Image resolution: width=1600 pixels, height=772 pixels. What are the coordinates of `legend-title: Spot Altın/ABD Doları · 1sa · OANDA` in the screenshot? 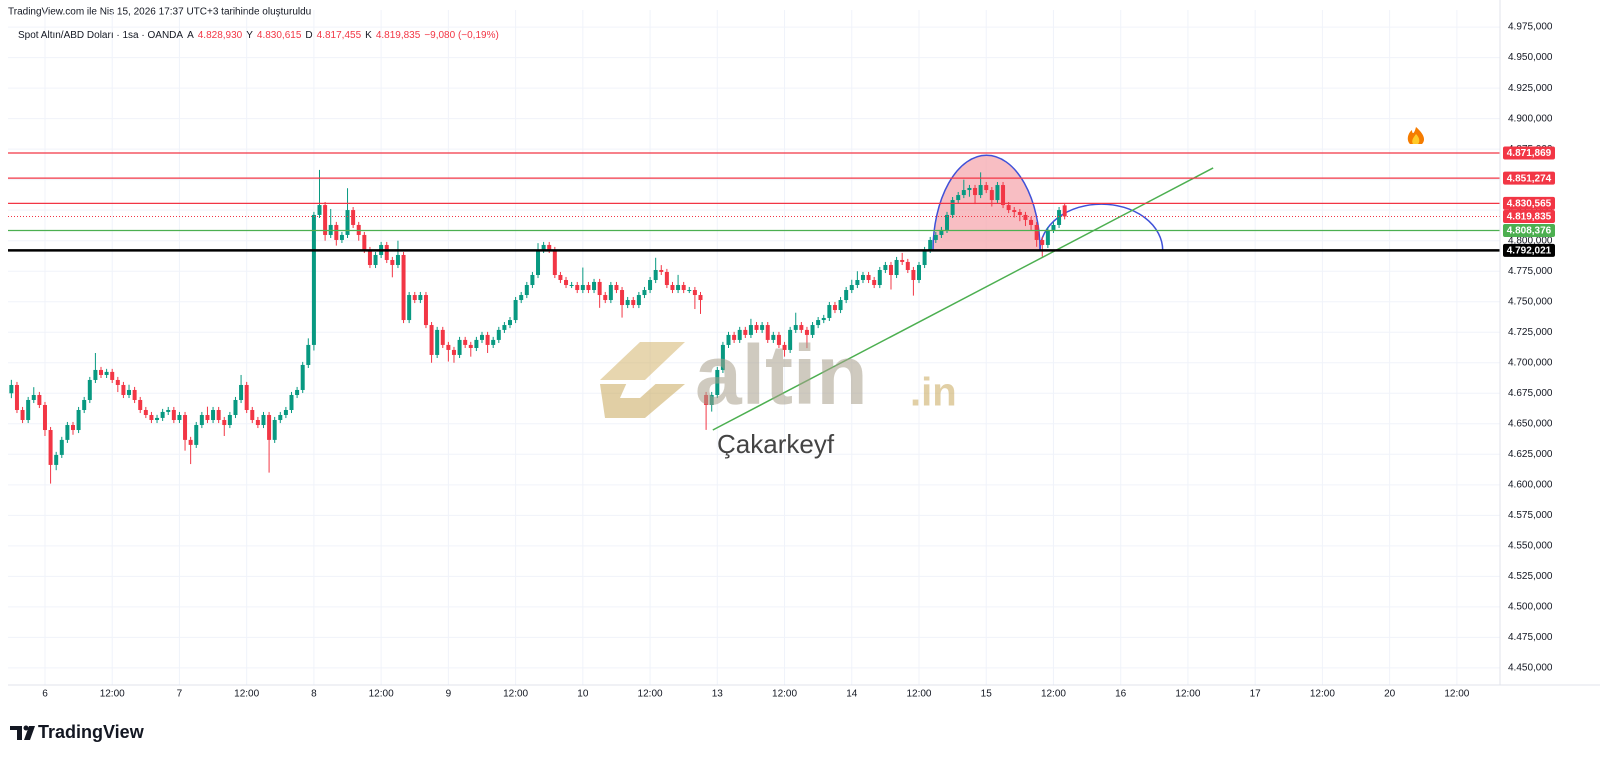 It's located at (100, 35).